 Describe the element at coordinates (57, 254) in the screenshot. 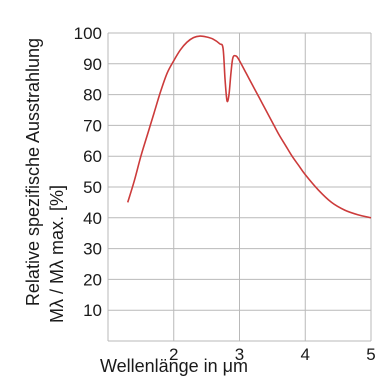

I see `y-axis-title-line2: Mλ / Mλ max. [%]` at that location.